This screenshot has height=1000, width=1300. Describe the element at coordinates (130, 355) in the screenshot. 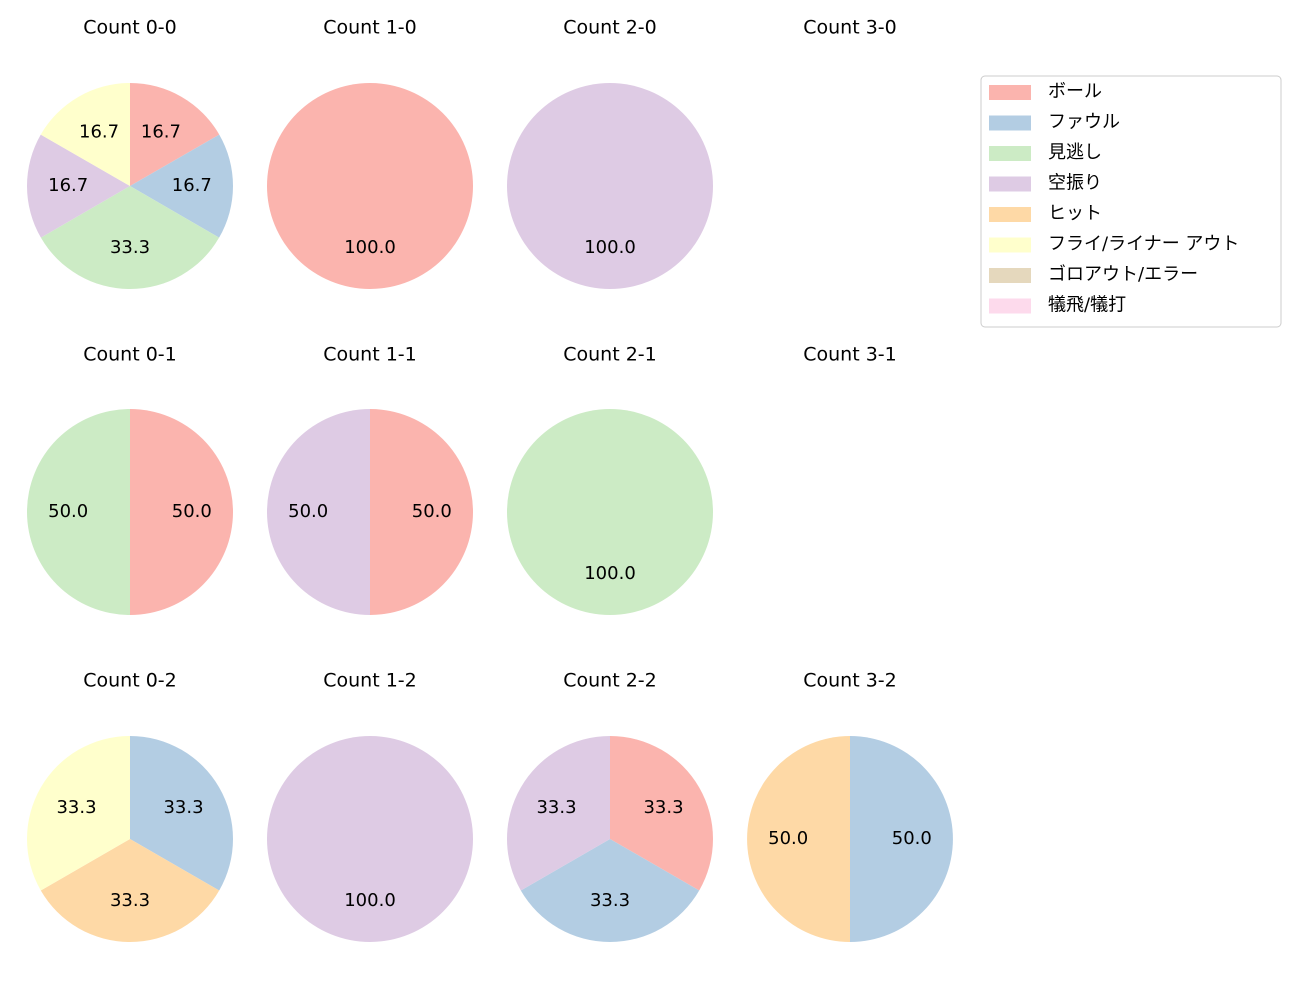

I see `chart-title: Count 0-1` at that location.